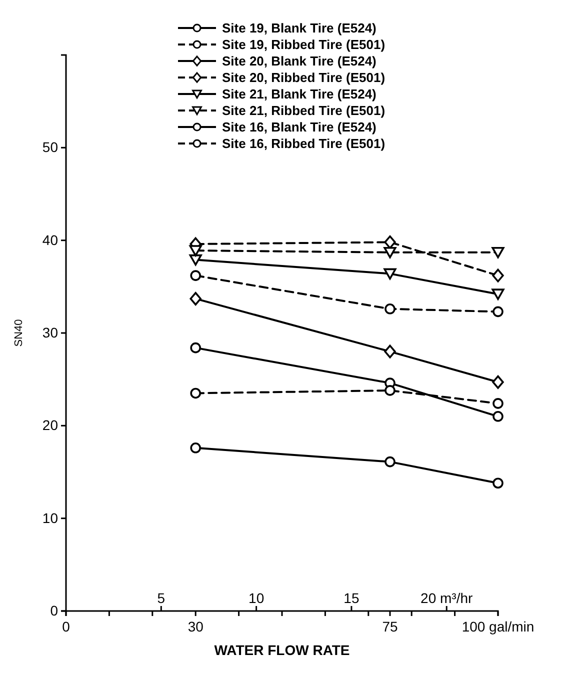 Image resolution: width=565 pixels, height=679 pixels. I want to click on legend-label: Site 21, Blank Tire (E524), so click(299, 94).